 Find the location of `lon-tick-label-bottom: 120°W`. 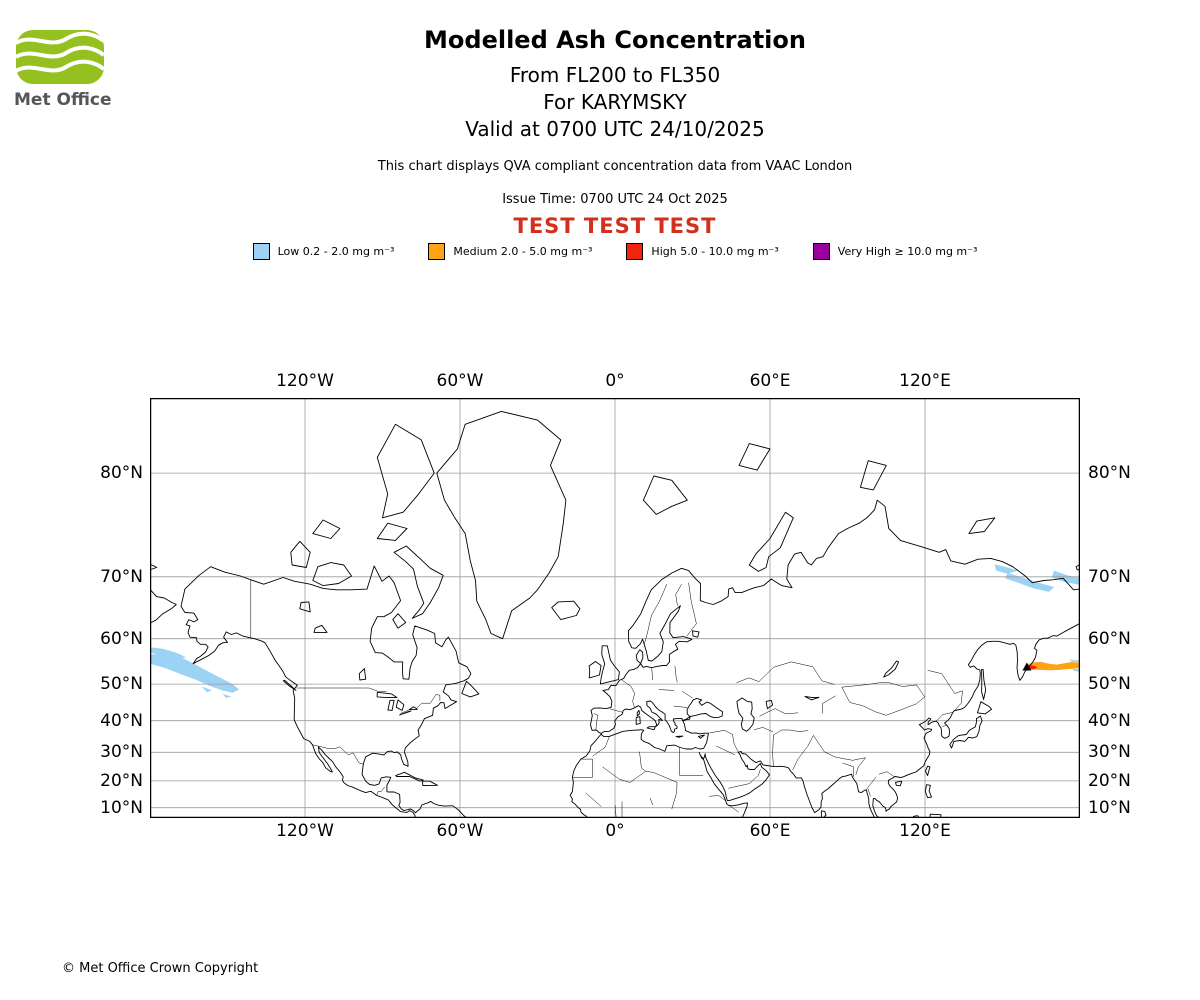

lon-tick-label-bottom: 120°W is located at coordinates (305, 831).